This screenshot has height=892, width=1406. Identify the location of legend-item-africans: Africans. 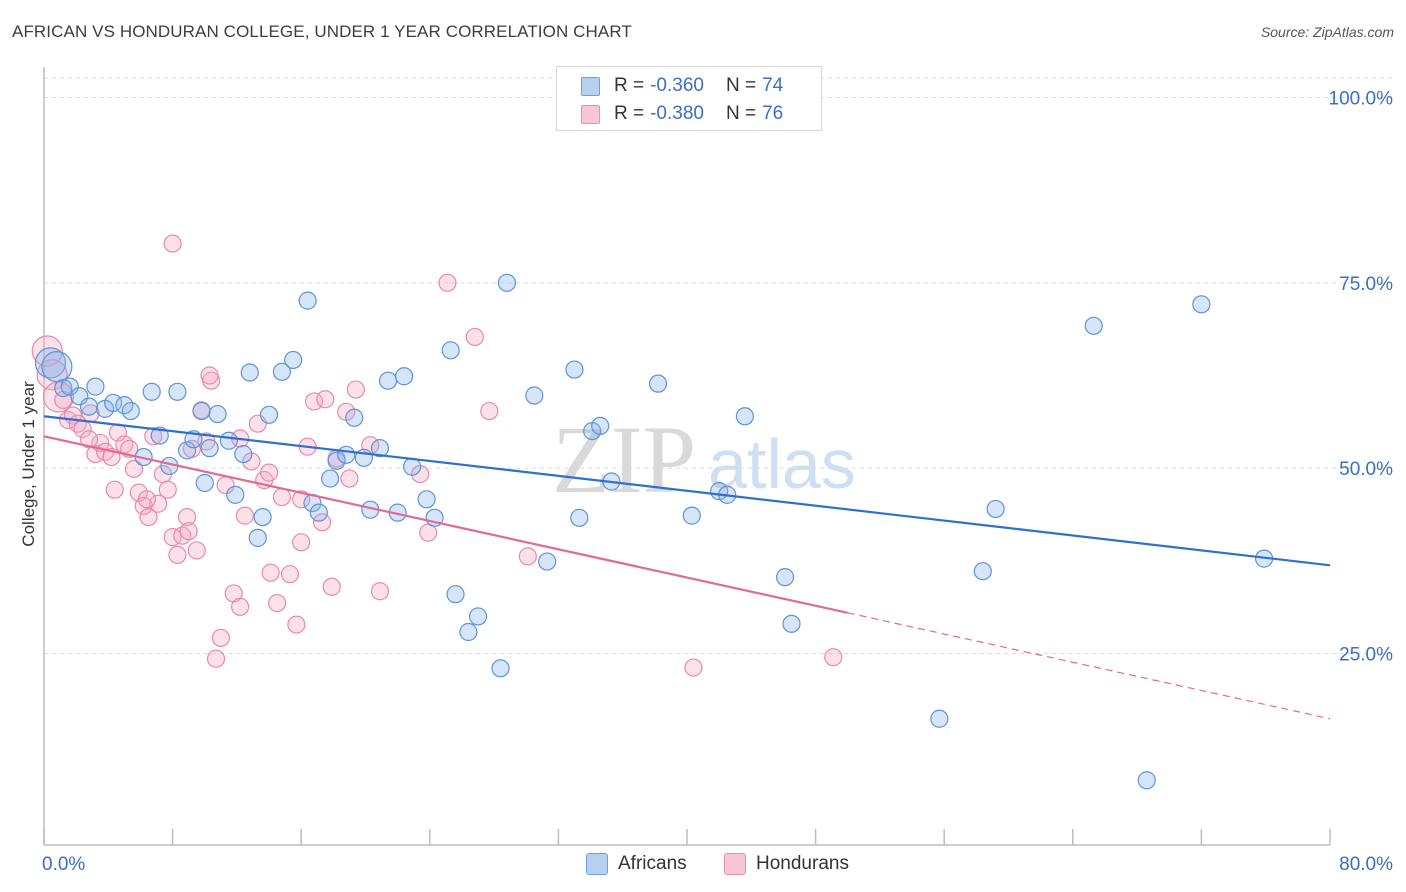
(636, 864).